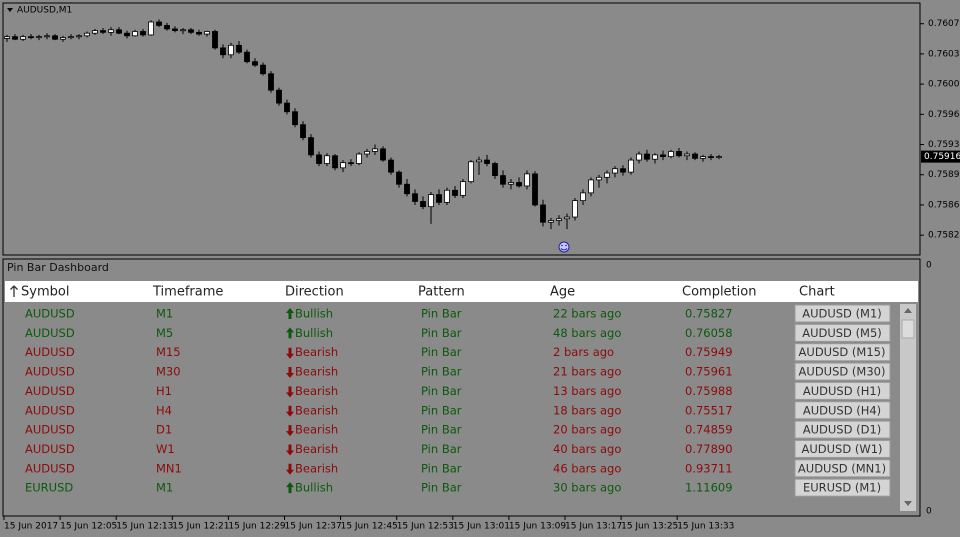  Describe the element at coordinates (940, 156) in the screenshot. I see `current-price-box` at that location.